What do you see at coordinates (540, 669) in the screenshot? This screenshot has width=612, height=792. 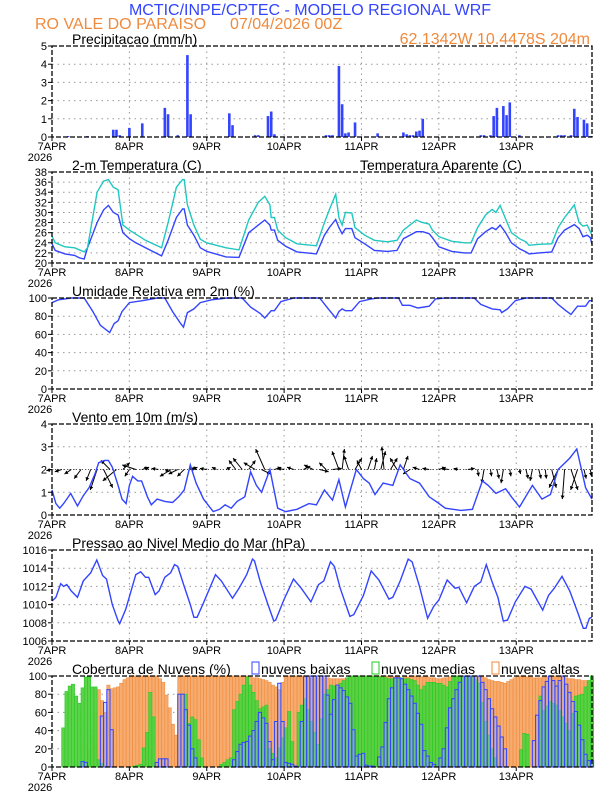 I see `legend-high-label: nuvens altas` at bounding box center [540, 669].